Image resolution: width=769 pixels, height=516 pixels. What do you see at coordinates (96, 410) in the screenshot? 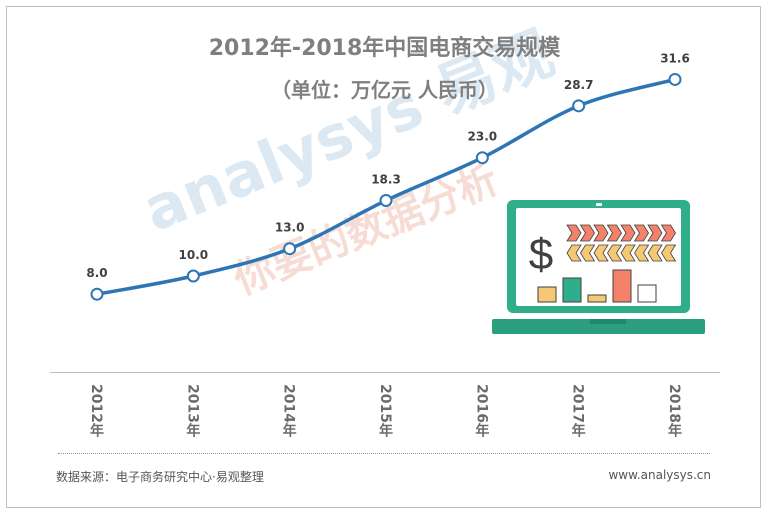
I see `x-tick-label: 2012年` at bounding box center [96, 410].